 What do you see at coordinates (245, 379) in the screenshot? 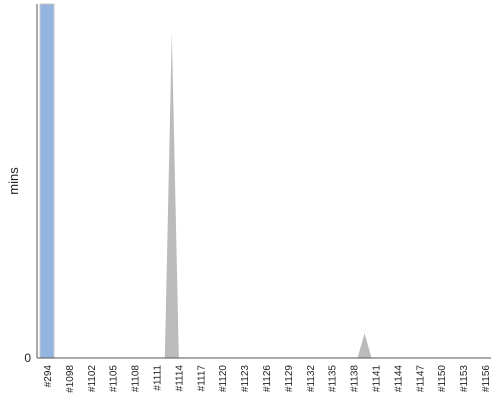
I see `x-tick-label: #1123` at bounding box center [245, 379].